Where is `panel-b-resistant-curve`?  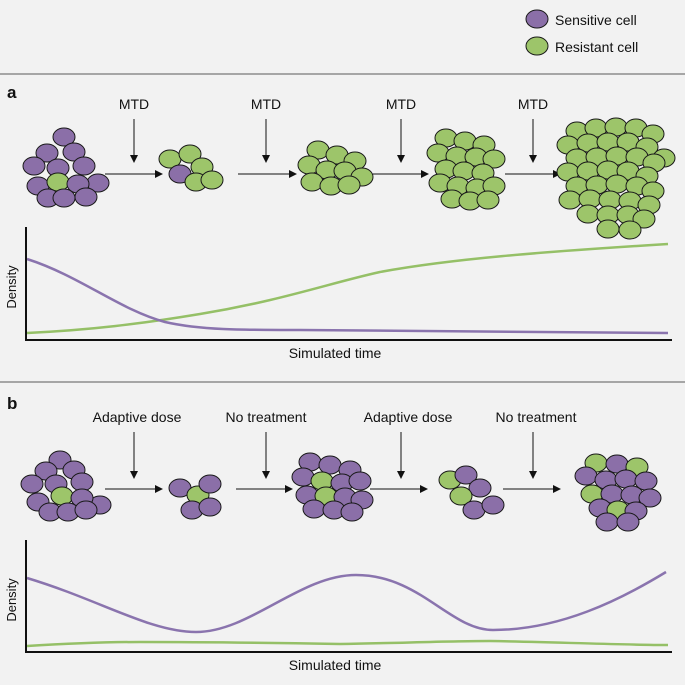
panel-b-resistant-curve is located at coordinates (347, 643).